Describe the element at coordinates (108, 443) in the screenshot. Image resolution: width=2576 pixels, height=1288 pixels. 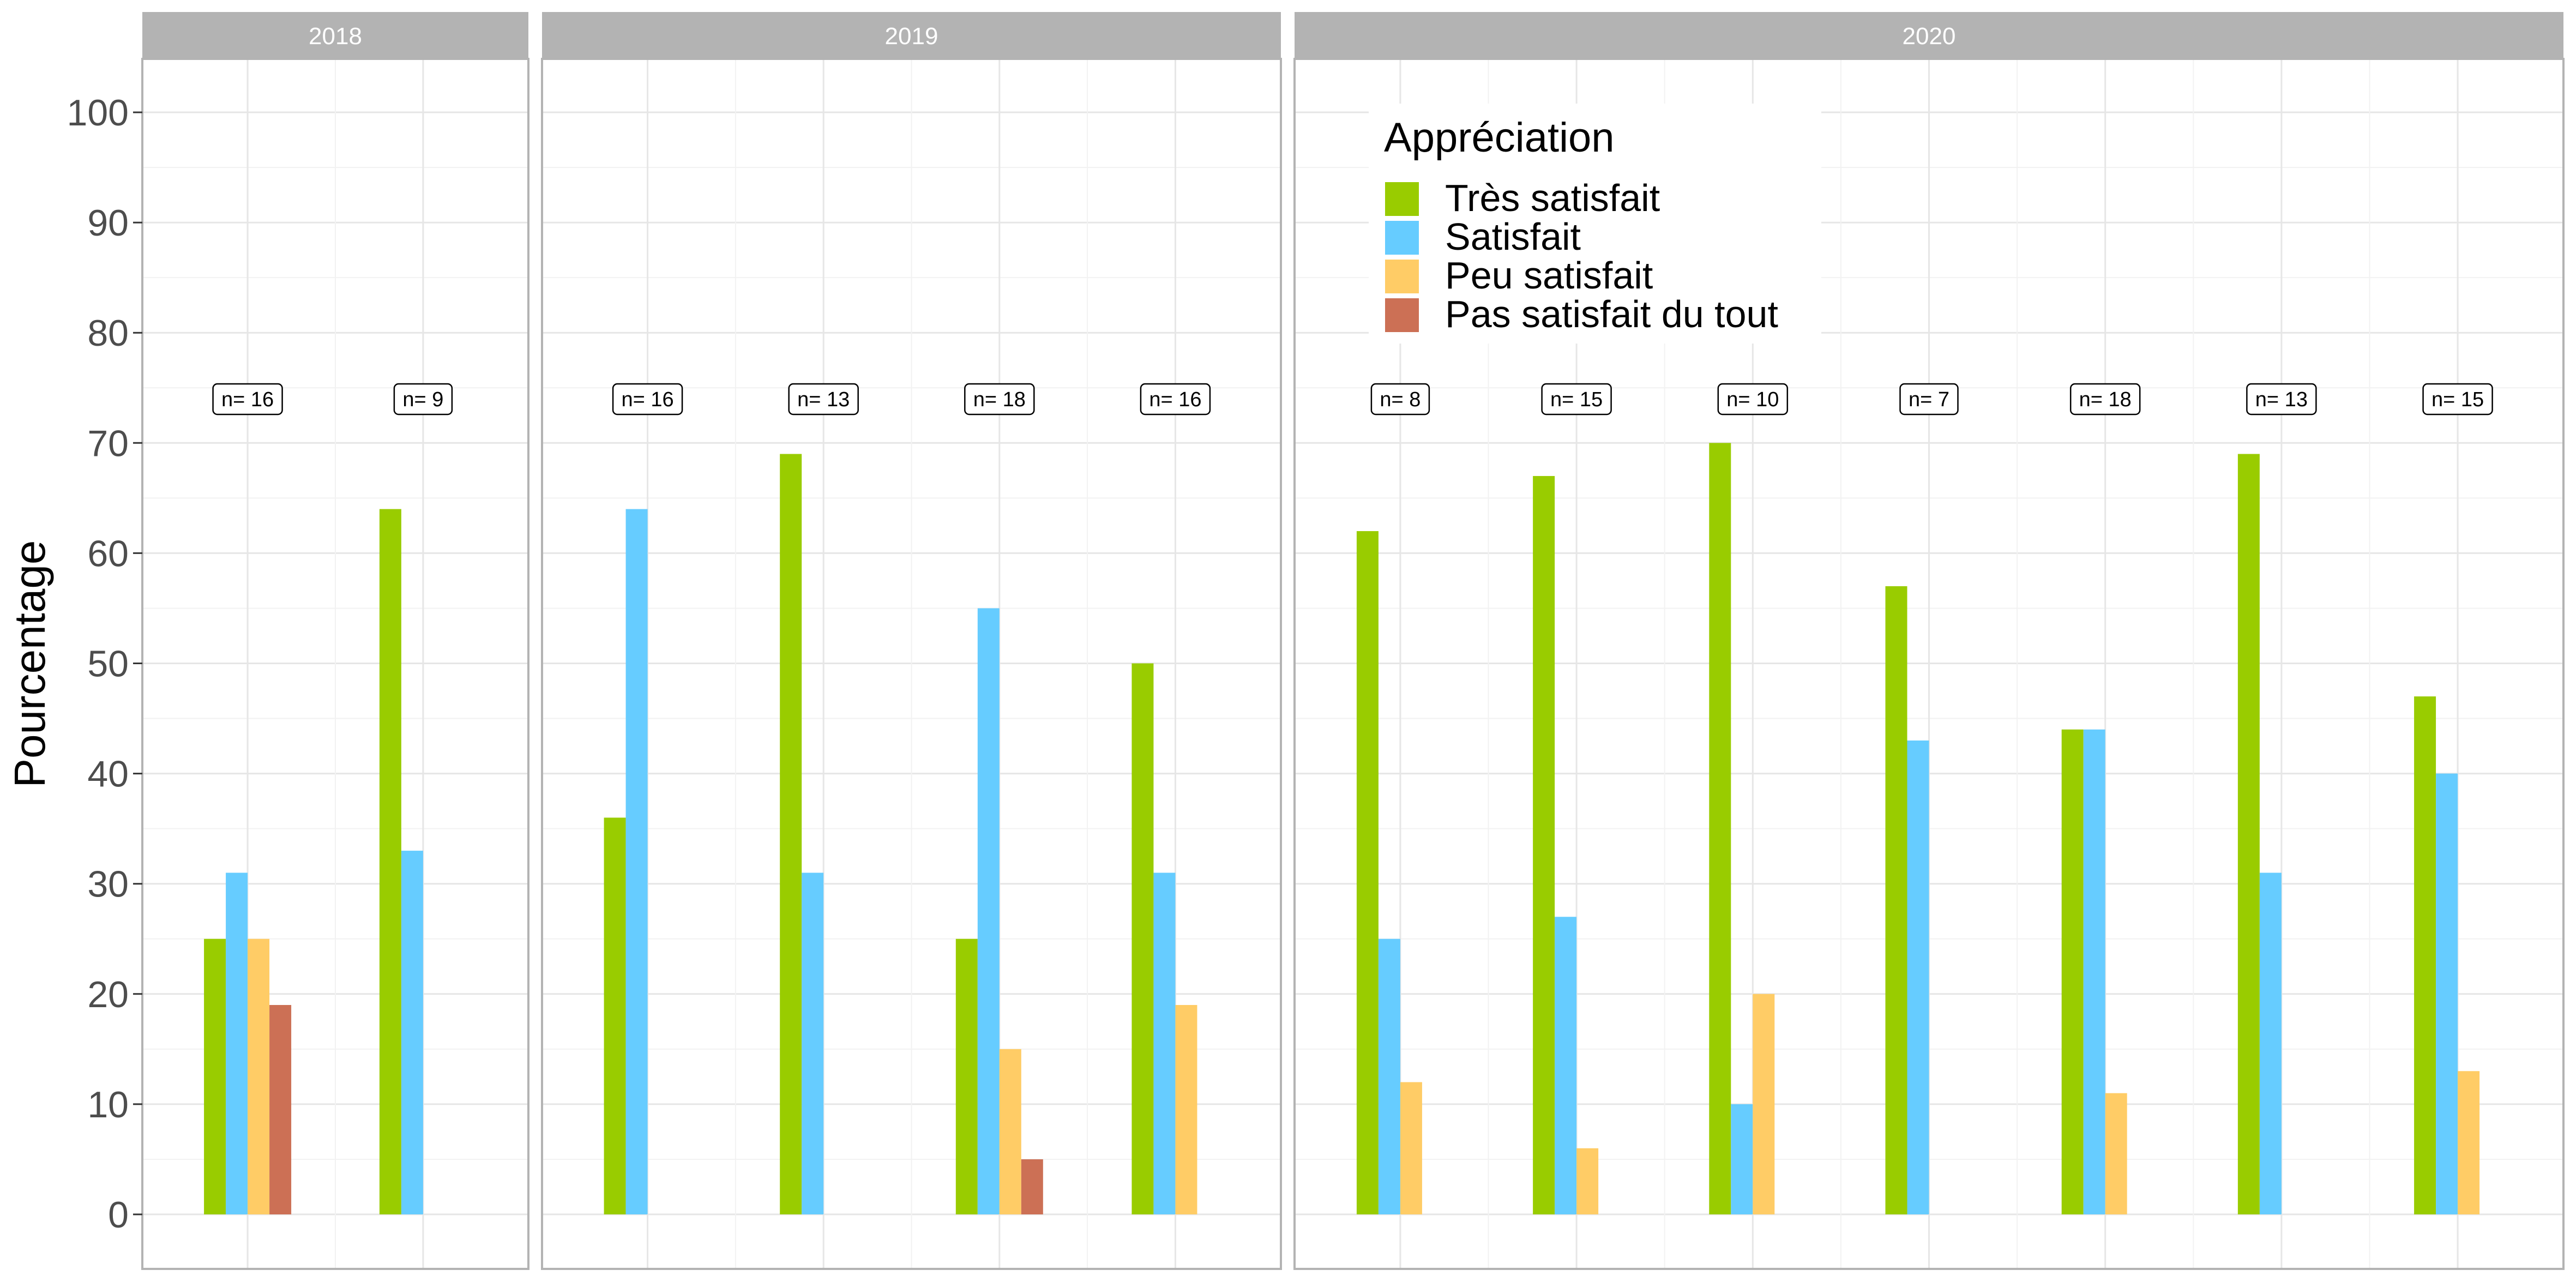
I see `y-tick-label: 70` at that location.